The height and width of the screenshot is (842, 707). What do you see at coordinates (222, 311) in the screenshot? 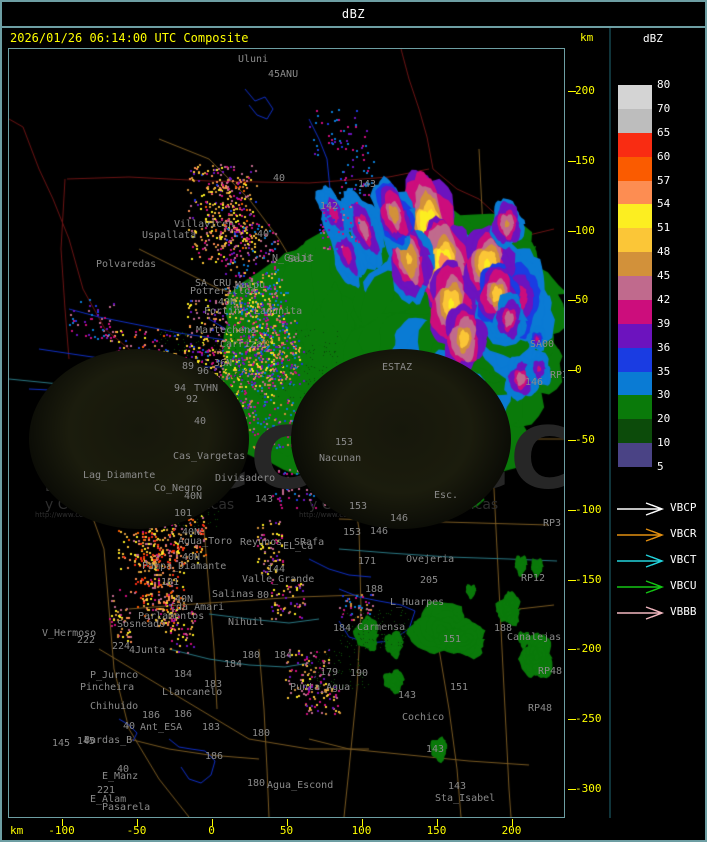
I see `map-place-label: Fortin` at bounding box center [222, 311].